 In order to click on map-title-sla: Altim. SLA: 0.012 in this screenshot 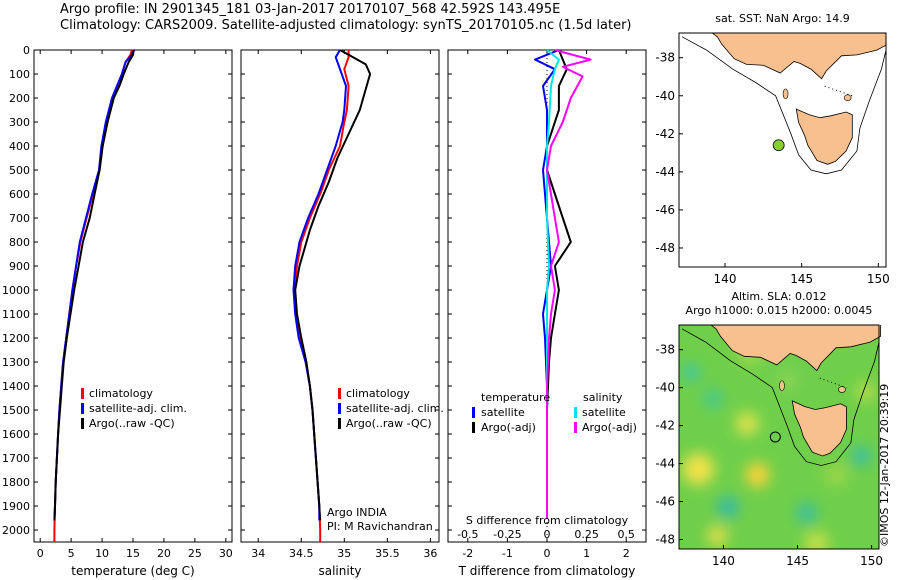, I will do `click(778, 296)`.